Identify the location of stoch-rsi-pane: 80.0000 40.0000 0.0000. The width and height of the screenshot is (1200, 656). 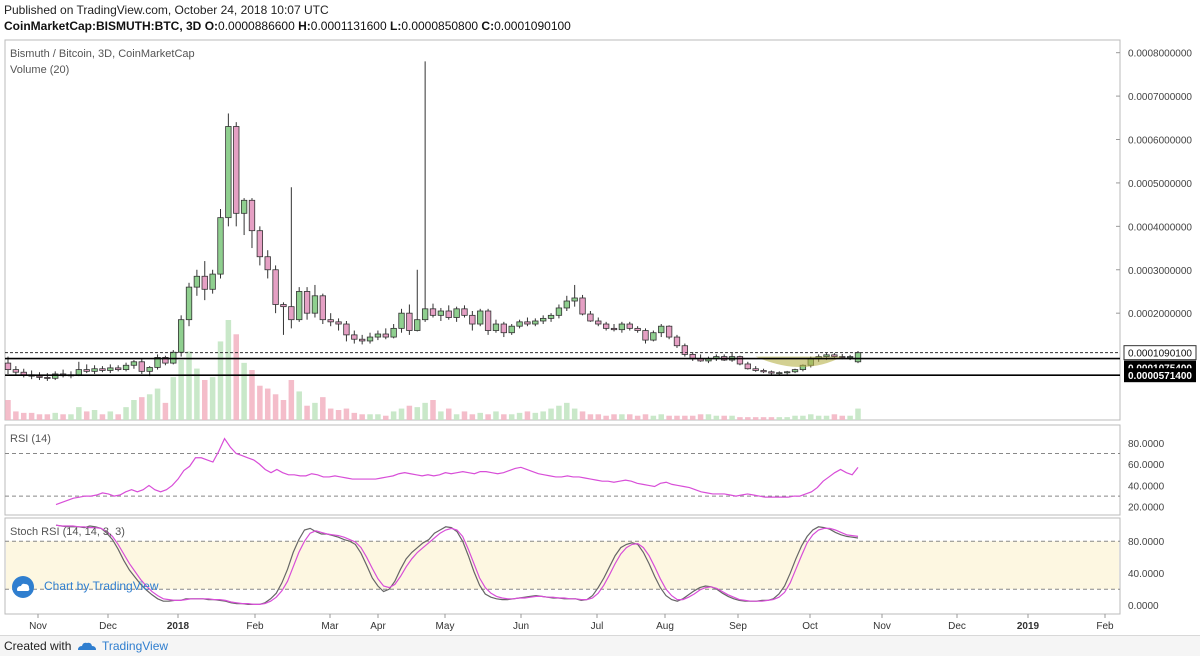
(585, 568).